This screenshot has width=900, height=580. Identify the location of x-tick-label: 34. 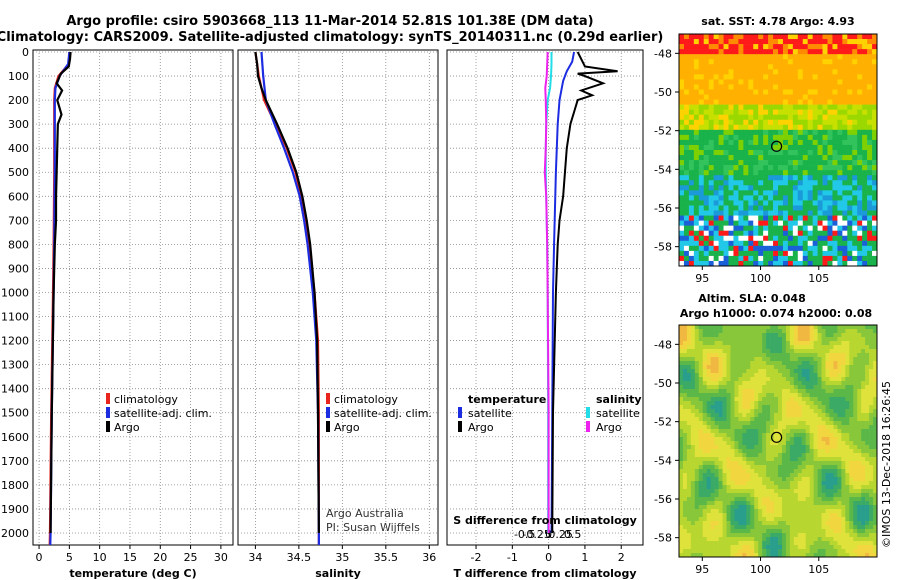
(255, 557).